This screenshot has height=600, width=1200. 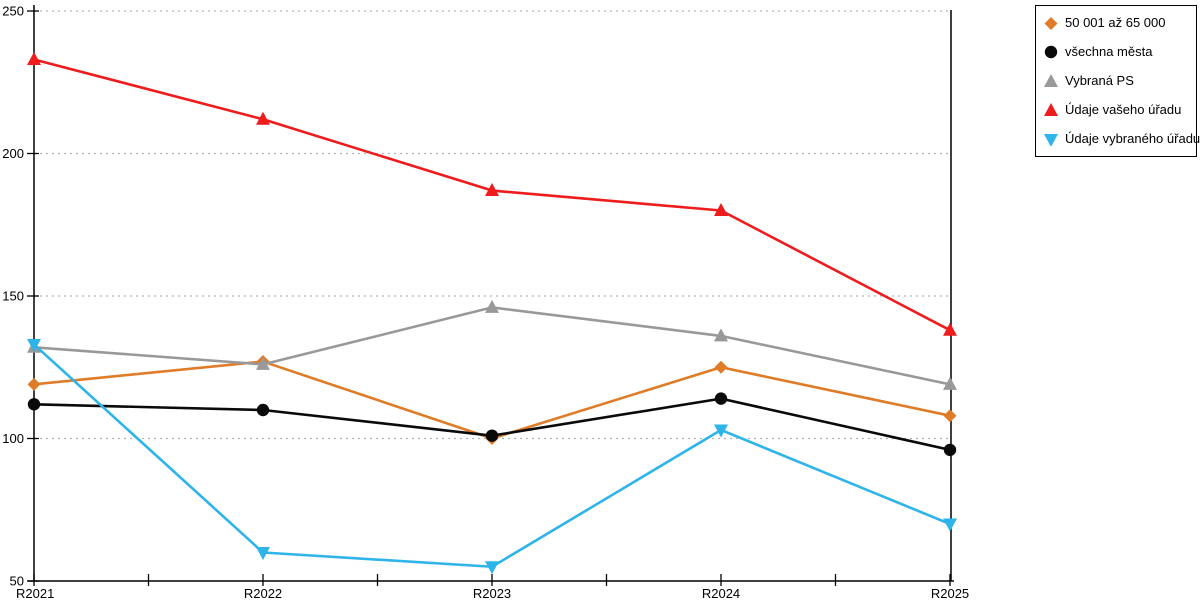 I want to click on legend-label: Údaje vašeho úřadu, so click(x=1123, y=109).